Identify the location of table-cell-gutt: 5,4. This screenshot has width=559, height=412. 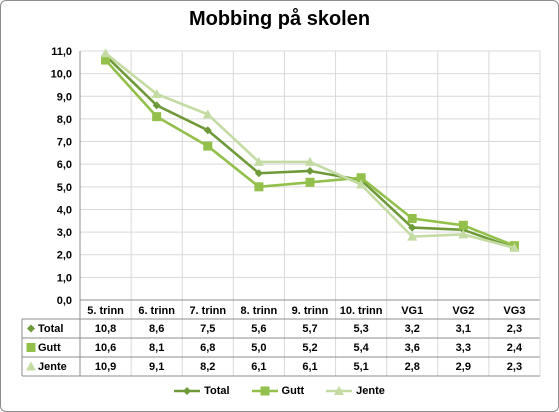
(361, 348).